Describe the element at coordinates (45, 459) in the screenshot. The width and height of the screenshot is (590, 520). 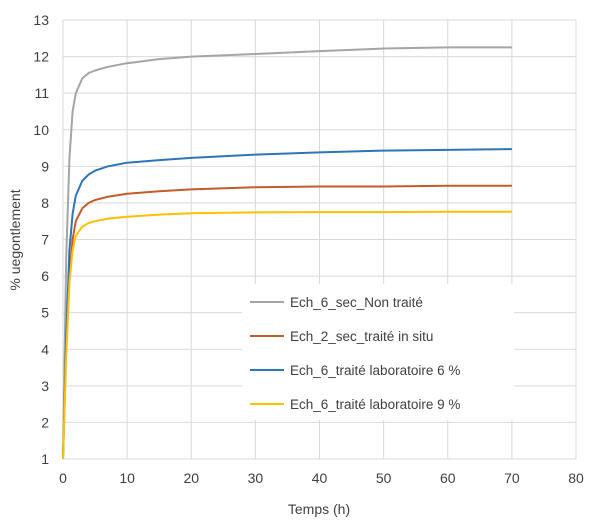
I see `y-tick-label: 1` at that location.